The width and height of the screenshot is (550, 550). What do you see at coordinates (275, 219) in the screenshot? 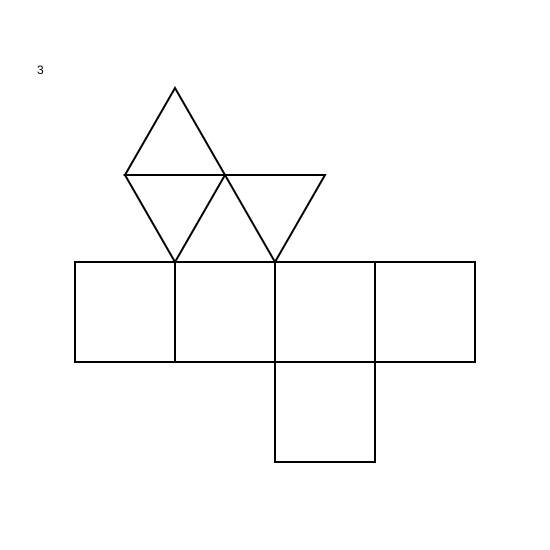
I see `triangle-right-inverted` at bounding box center [275, 219].